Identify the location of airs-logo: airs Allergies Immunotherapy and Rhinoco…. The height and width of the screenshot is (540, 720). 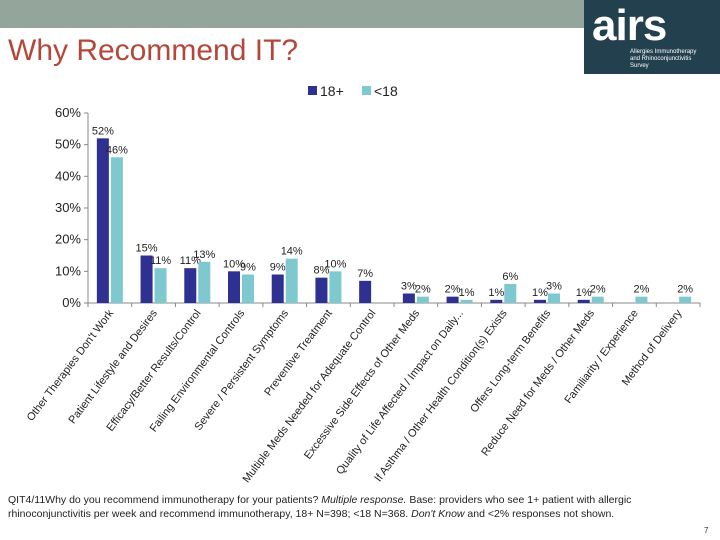
(652, 37).